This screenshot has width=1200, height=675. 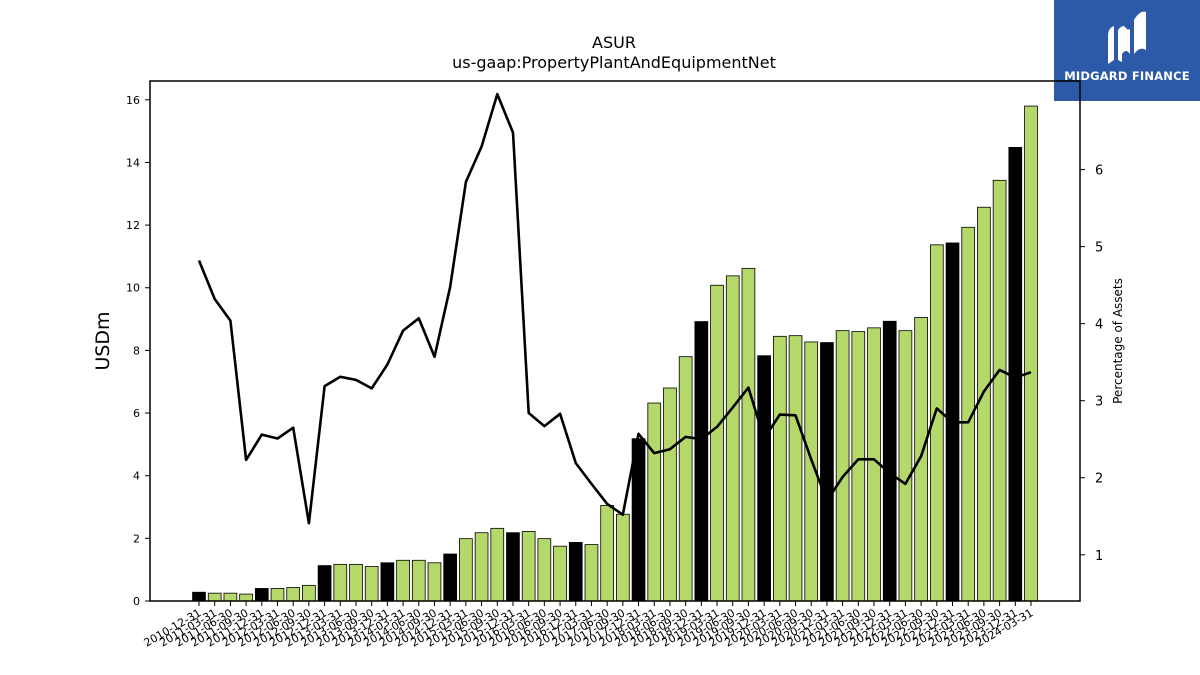 I want to click on y2-axis-label: Percentage of Assets, so click(x=1118, y=341).